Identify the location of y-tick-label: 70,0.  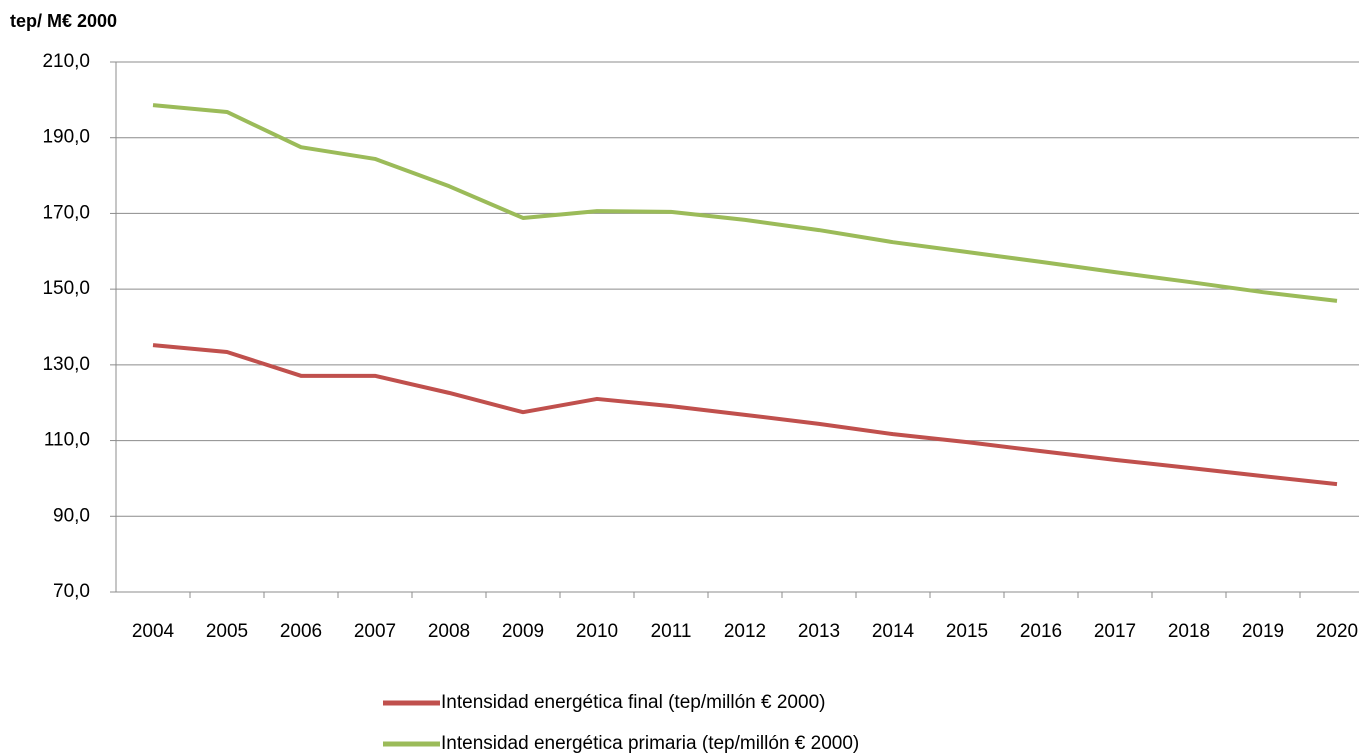
(71, 591).